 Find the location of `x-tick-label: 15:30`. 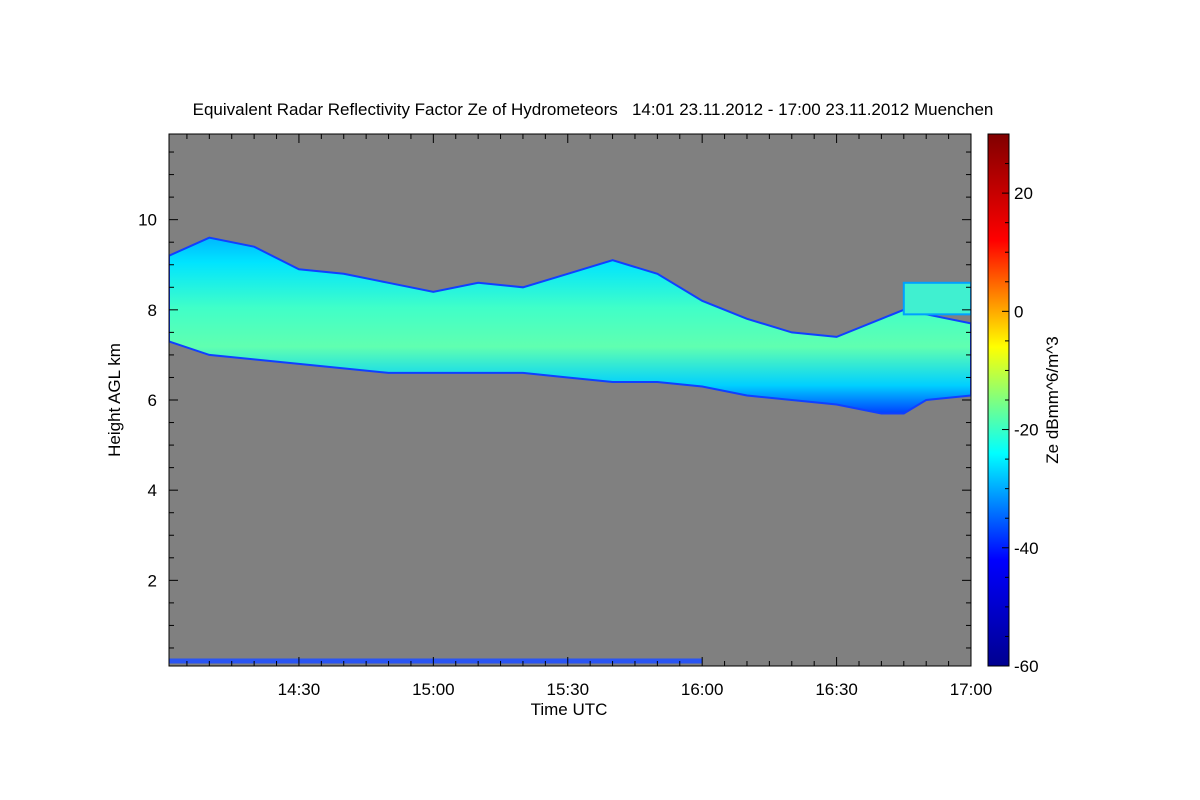

x-tick-label: 15:30 is located at coordinates (567, 689).